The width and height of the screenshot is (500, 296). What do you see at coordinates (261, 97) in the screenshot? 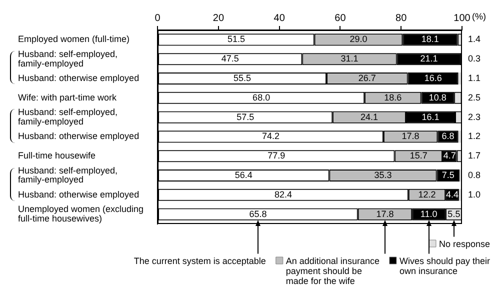
I see `data-label: 68.0` at bounding box center [261, 97].